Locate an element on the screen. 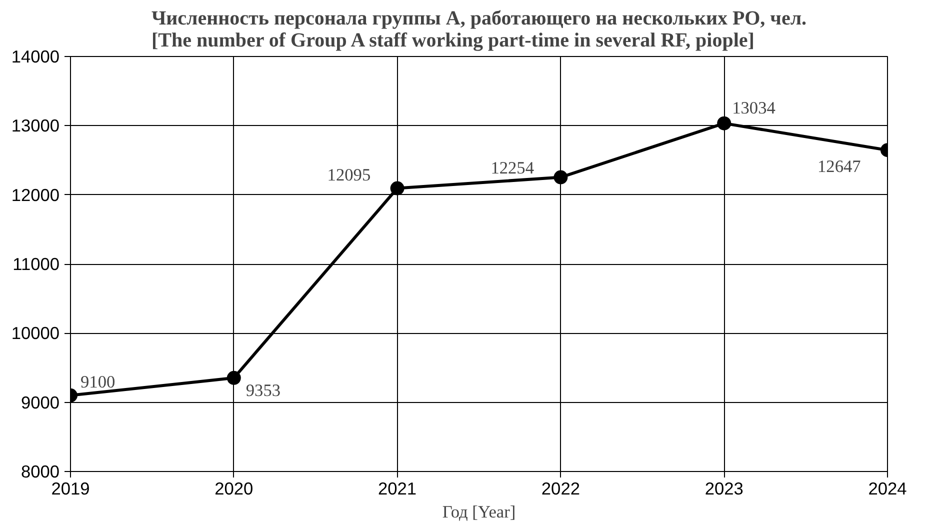 This screenshot has width=927, height=524. x-tick-label: 2024 is located at coordinates (888, 488).